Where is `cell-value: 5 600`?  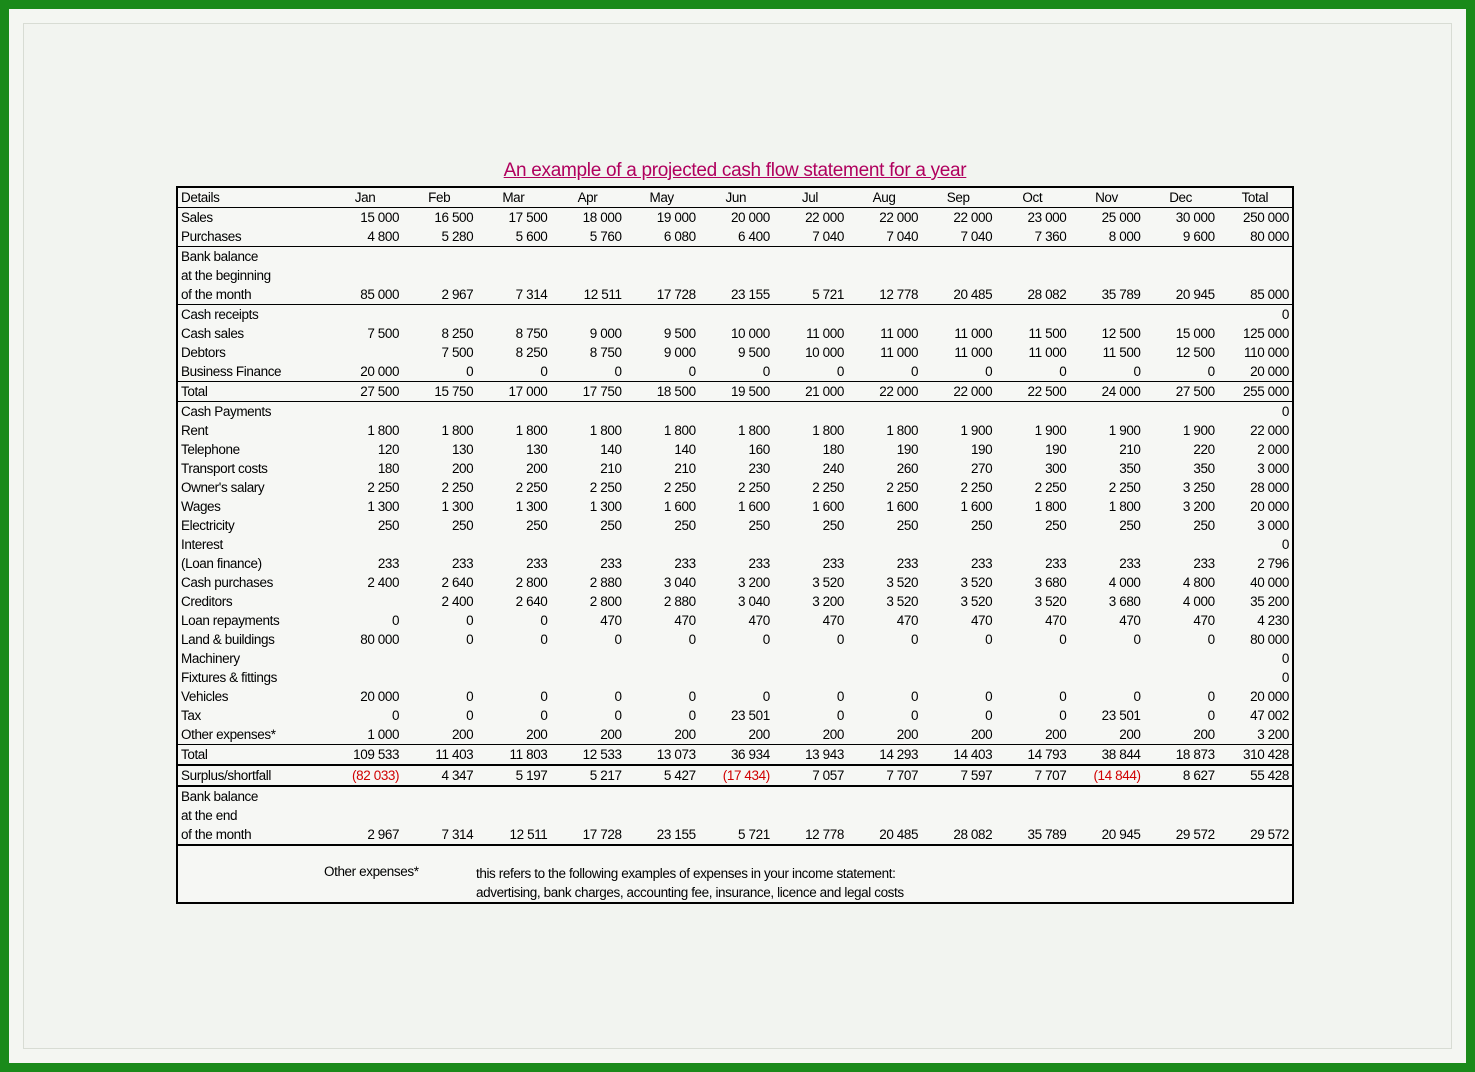
cell-value: 5 600 is located at coordinates (513, 237).